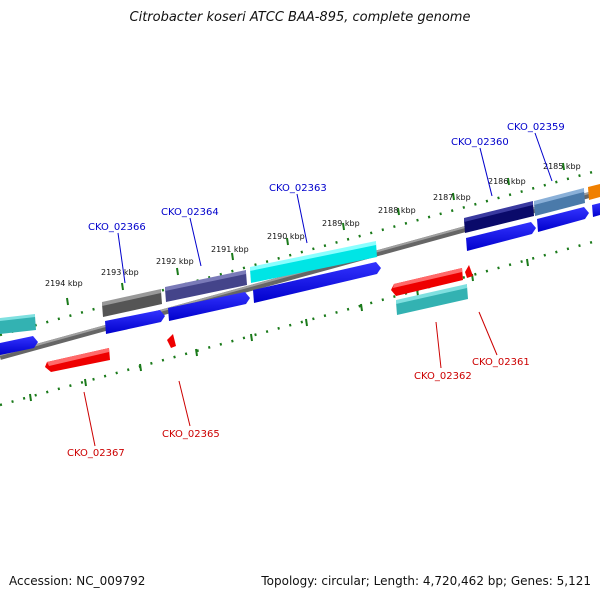 This screenshot has width=600, height=600. What do you see at coordinates (117, 227) in the screenshot?
I see `gene-label: CKO_02366` at bounding box center [117, 227].